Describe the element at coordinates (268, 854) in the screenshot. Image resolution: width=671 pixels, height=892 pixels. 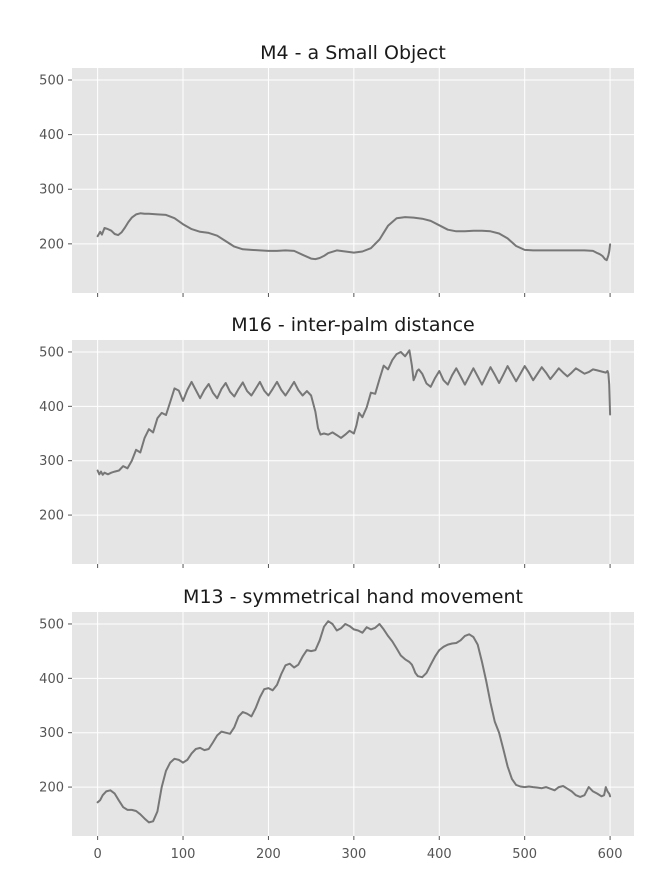
I see `x-tick-label: 200` at that location.